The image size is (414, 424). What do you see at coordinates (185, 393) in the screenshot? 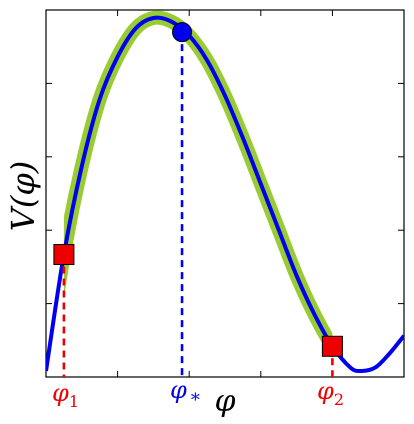
I see `phi-star-label: φ *` at bounding box center [185, 393].